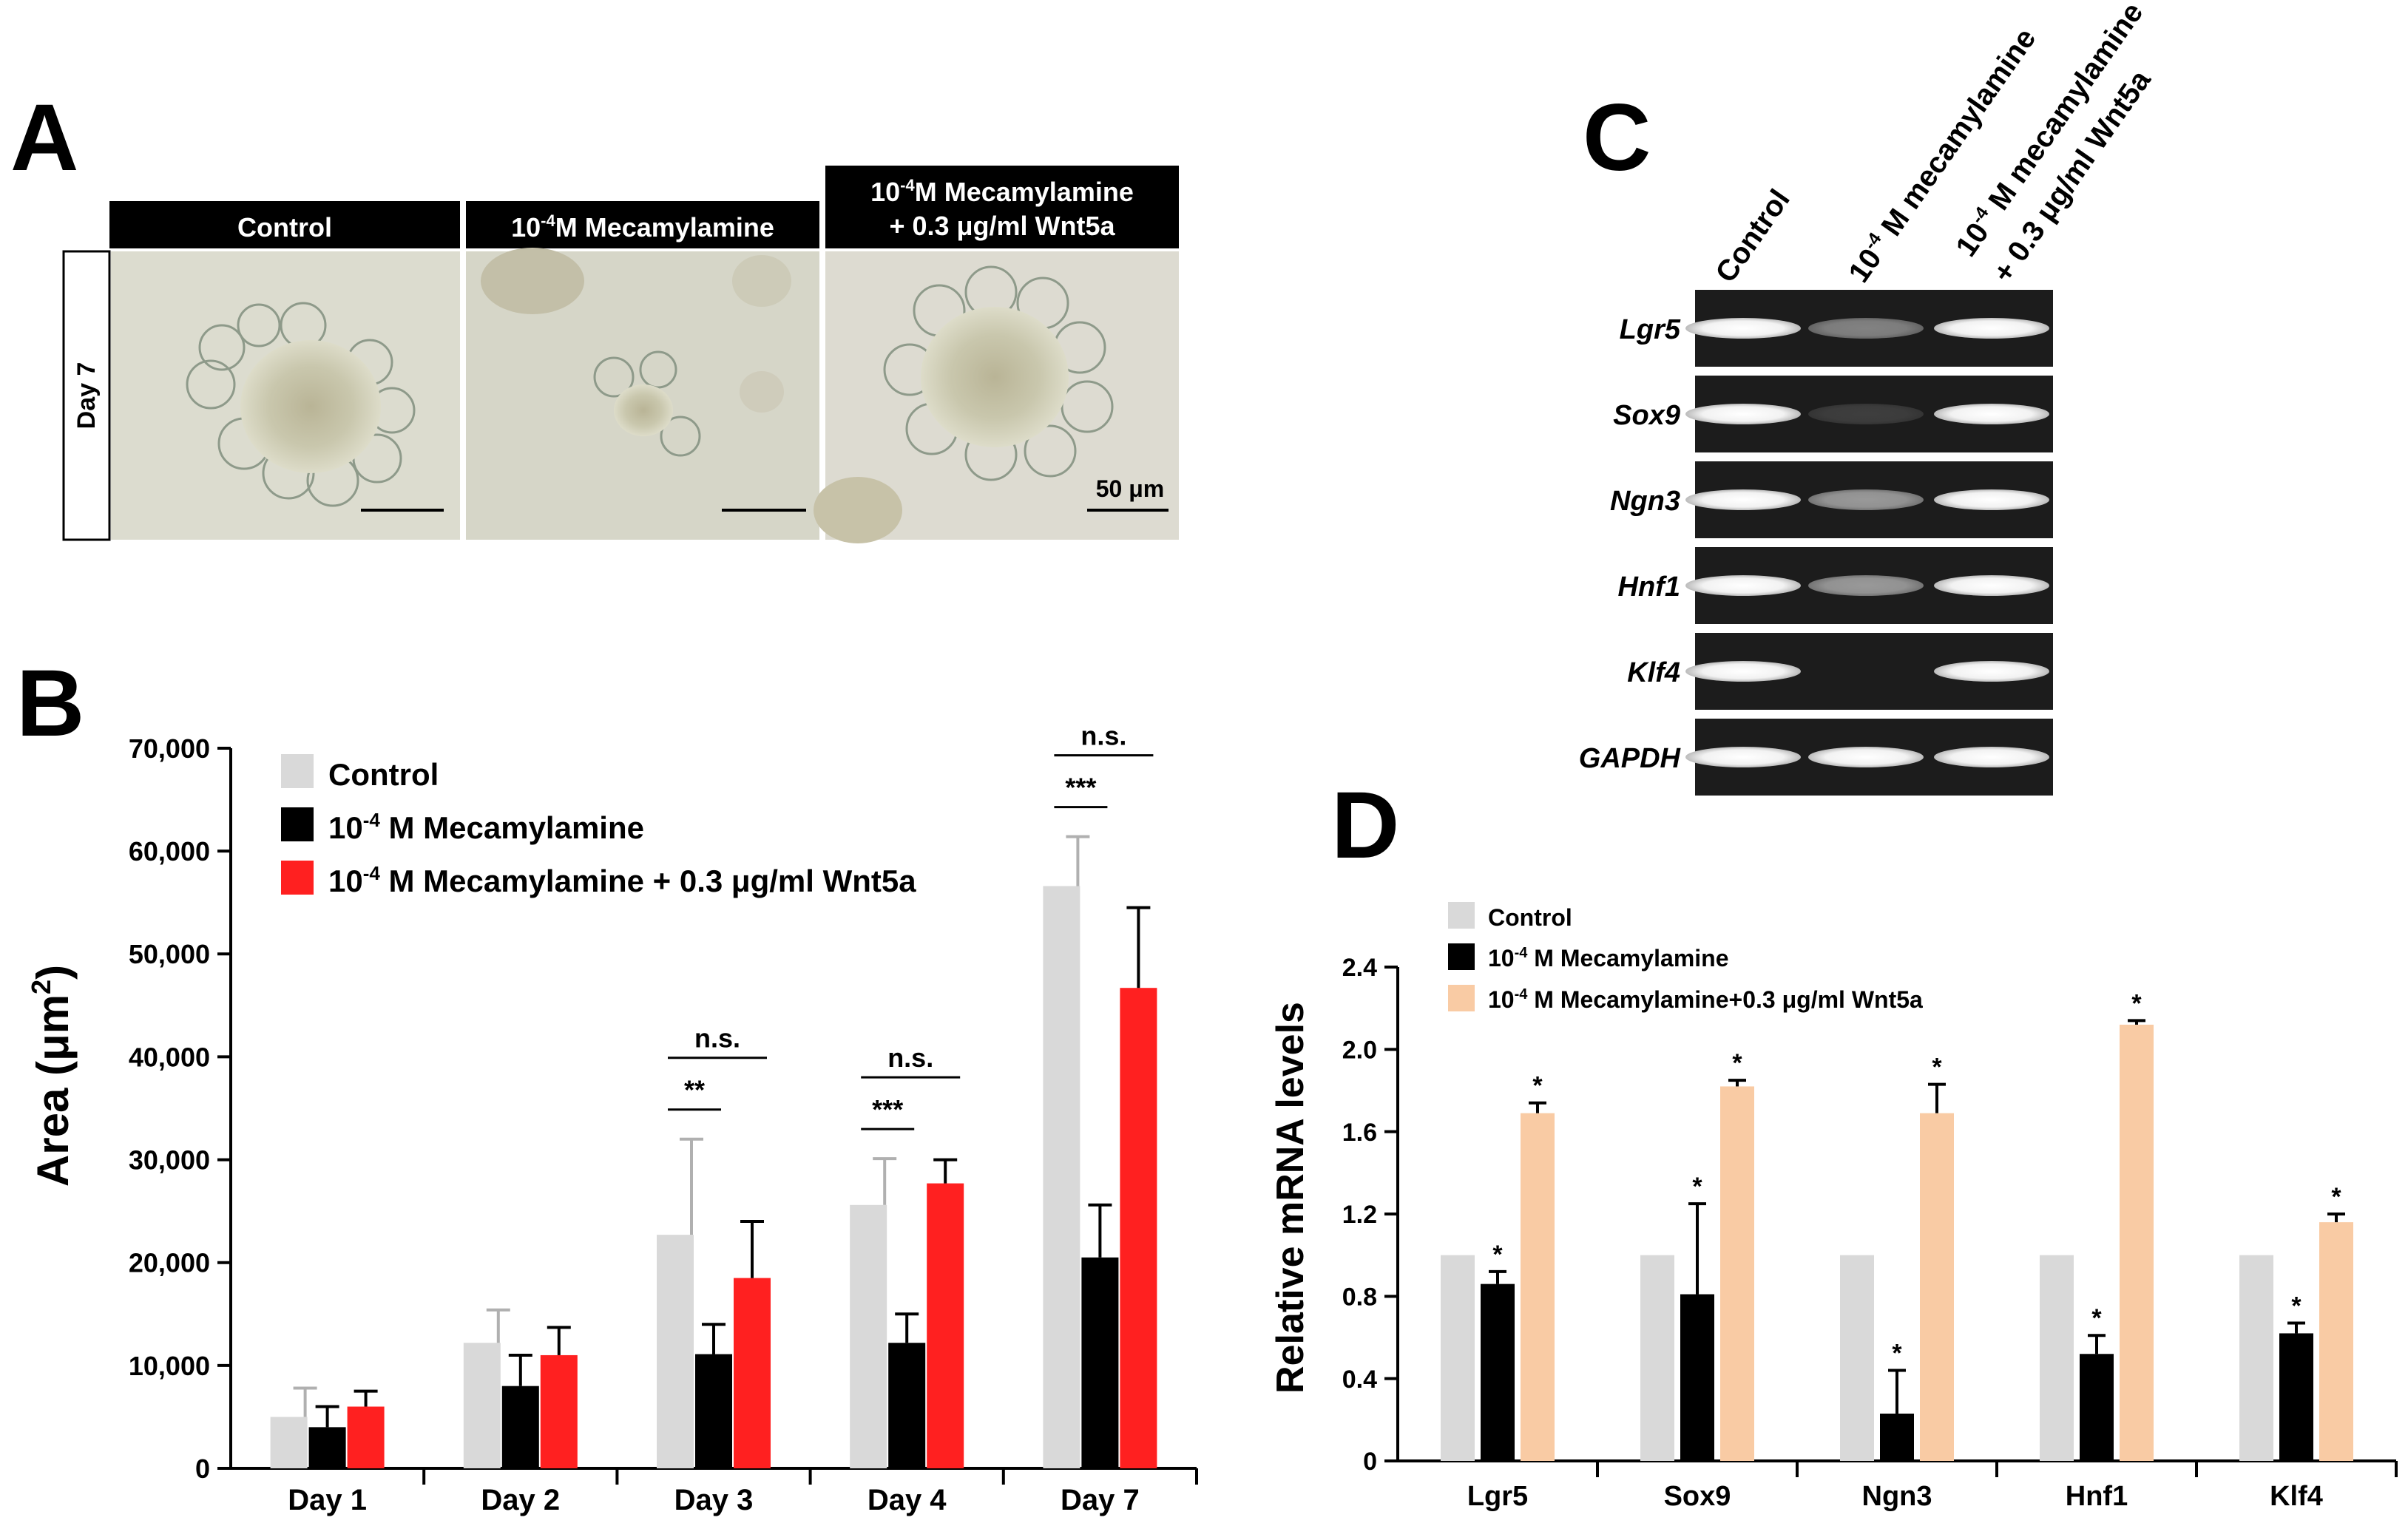 The image size is (2408, 1526). I want to click on micrograph-wnt5a: 50 μm, so click(996, 397).